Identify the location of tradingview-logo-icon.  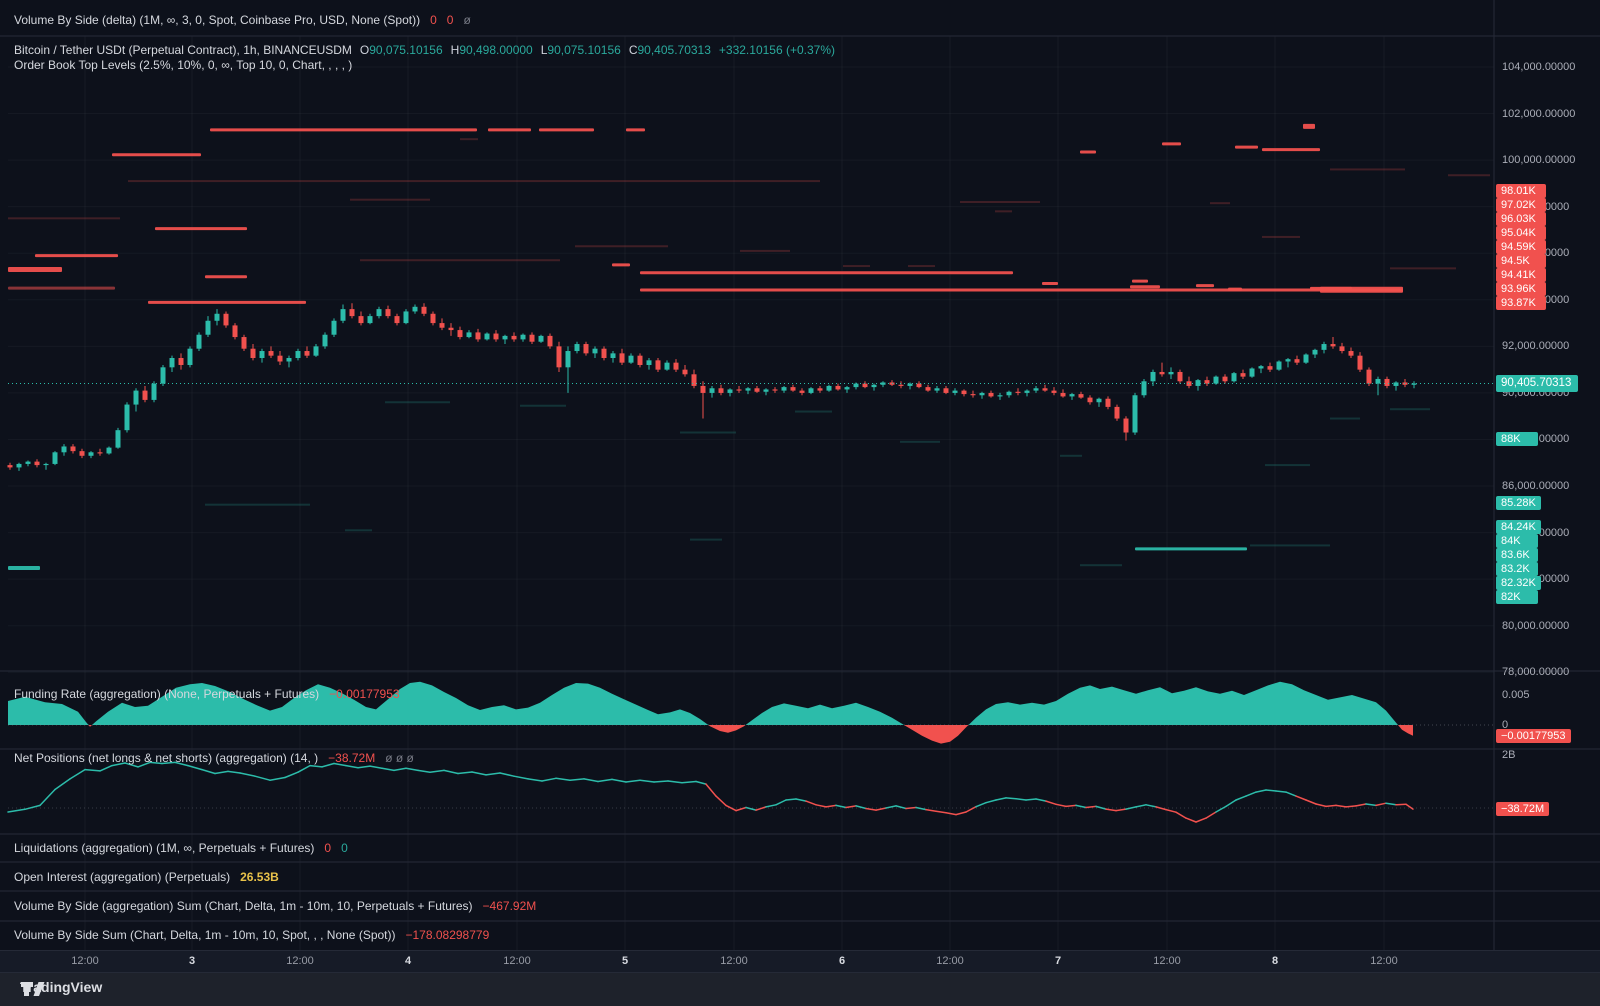
(33, 989).